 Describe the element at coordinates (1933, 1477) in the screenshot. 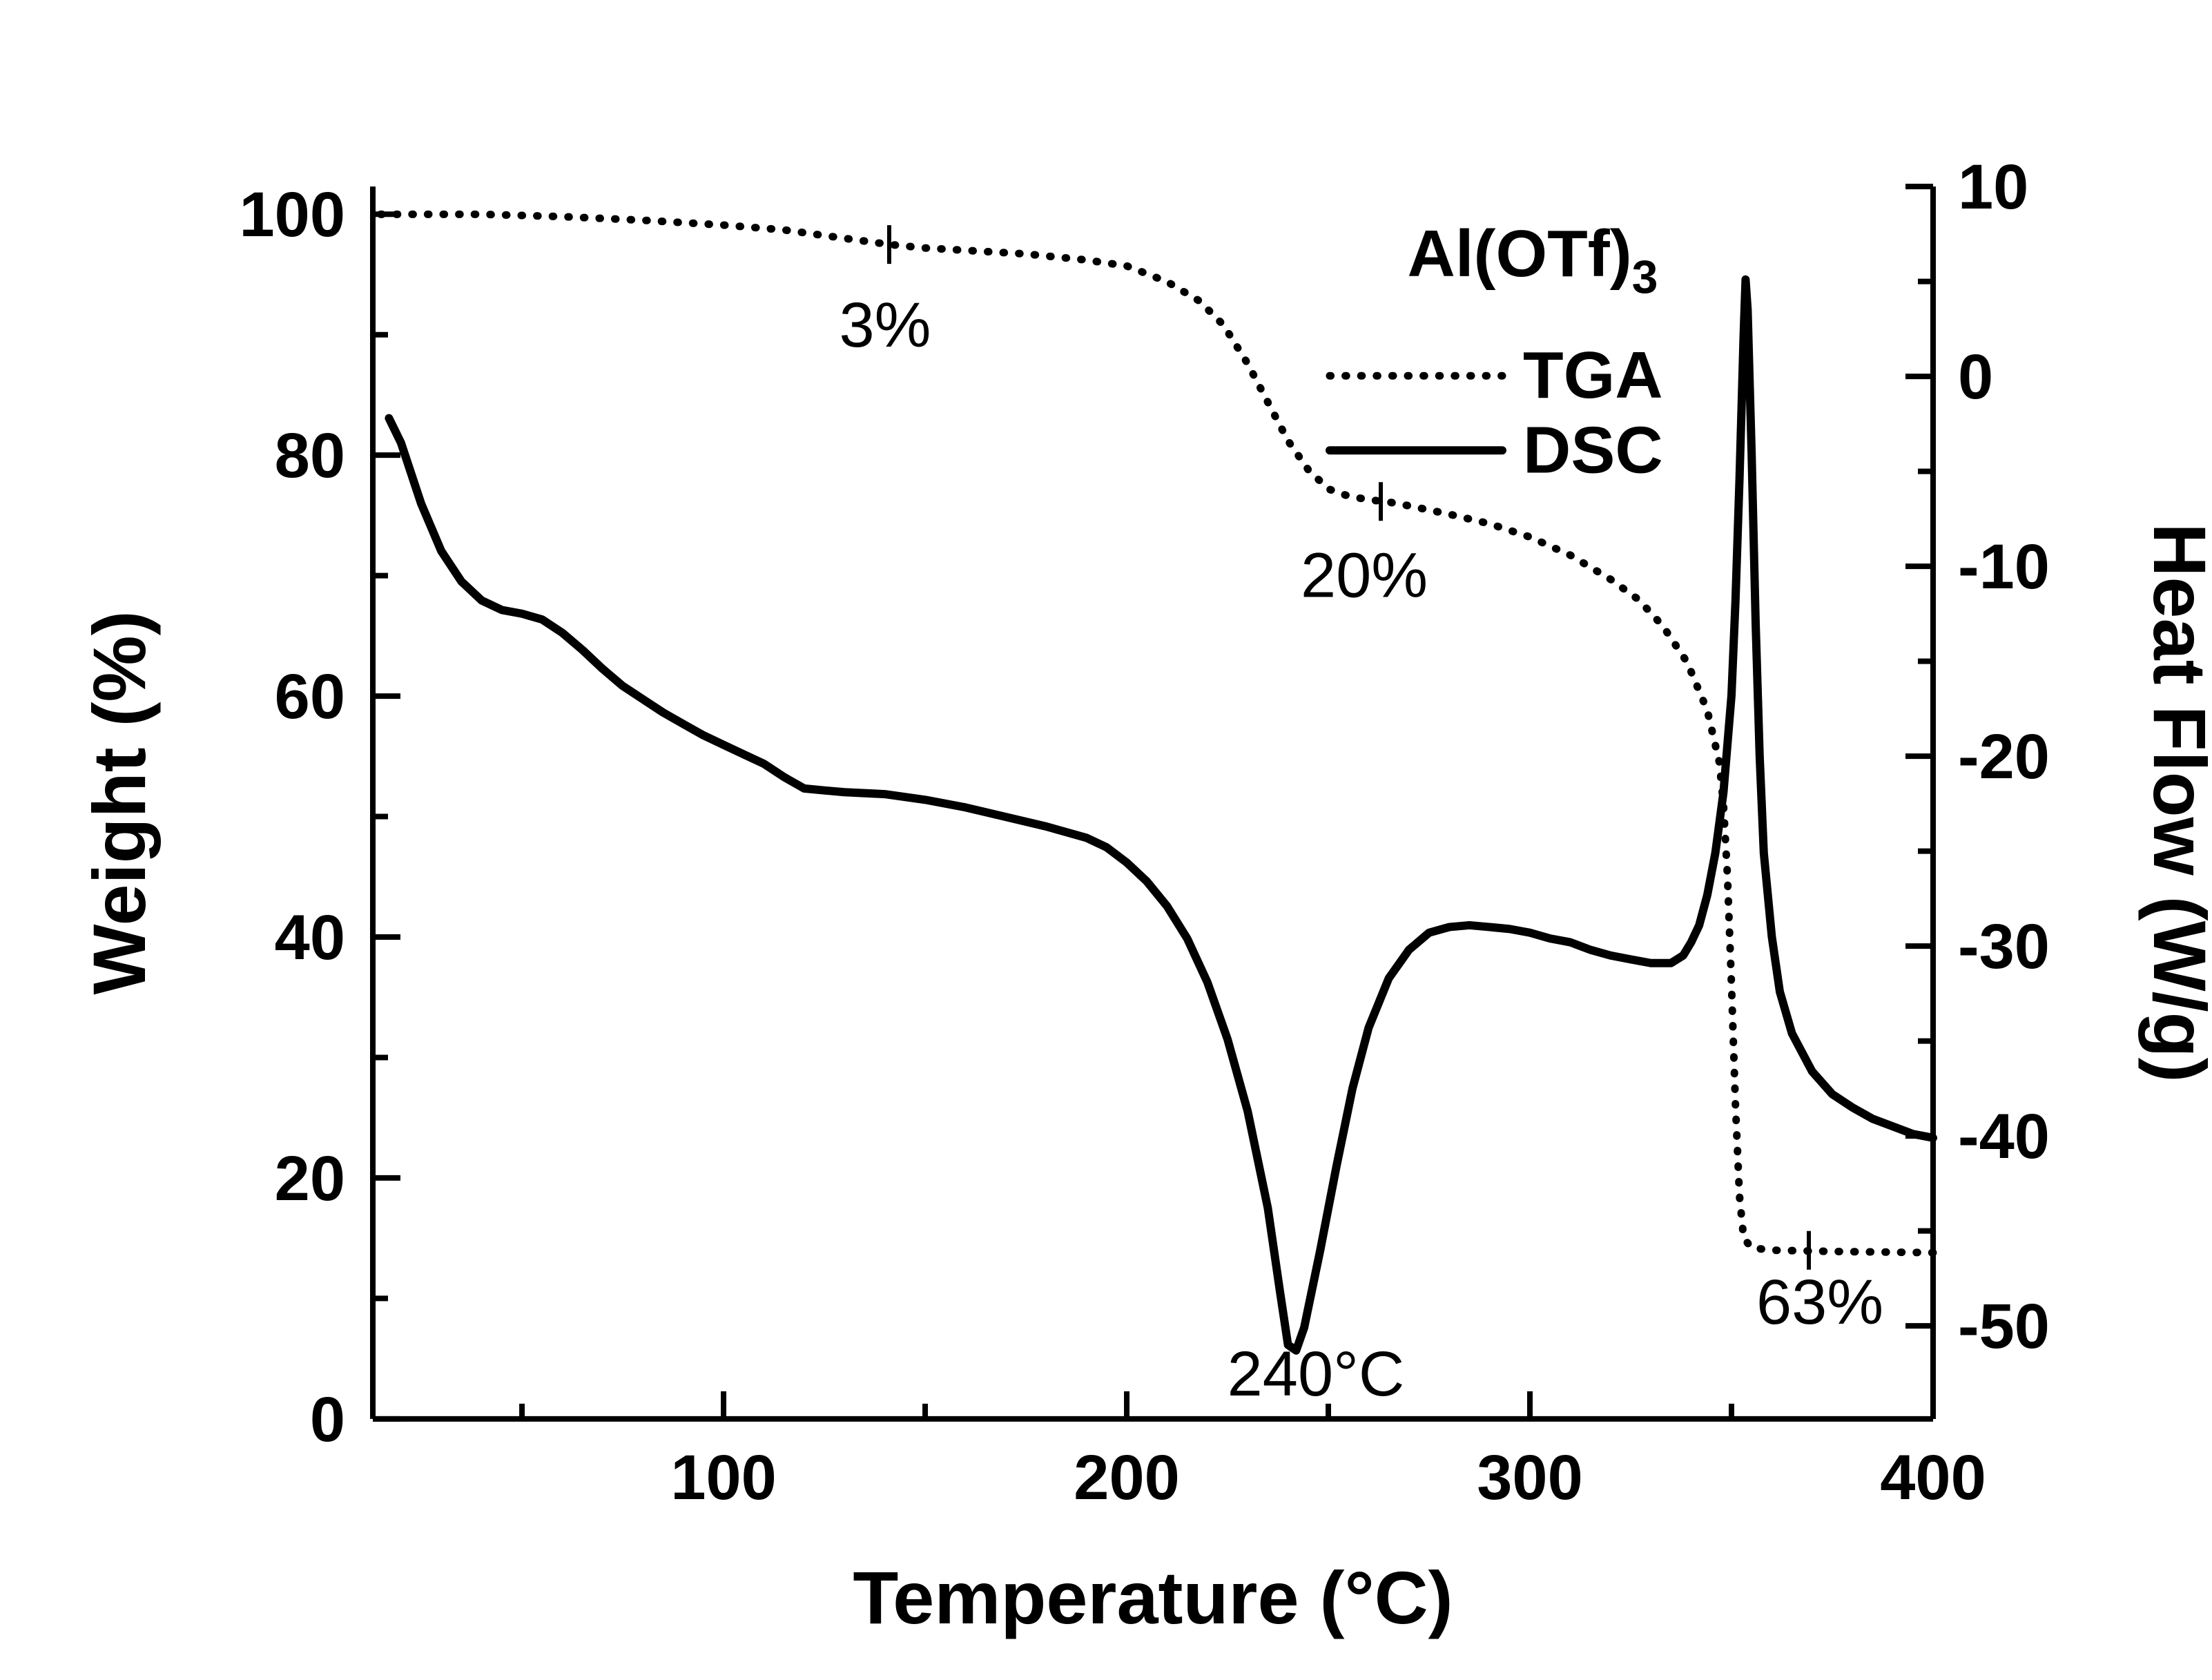

I see `x-tick-label: 400` at that location.